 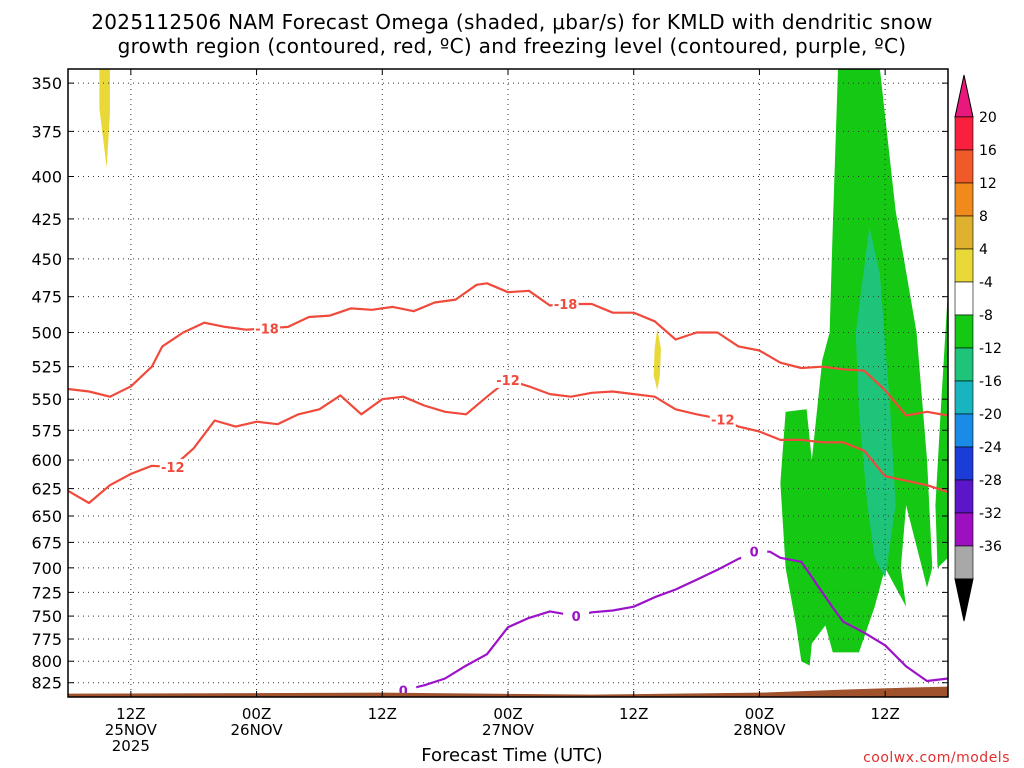 I want to click on y-tick-label: 400, so click(x=46, y=177).